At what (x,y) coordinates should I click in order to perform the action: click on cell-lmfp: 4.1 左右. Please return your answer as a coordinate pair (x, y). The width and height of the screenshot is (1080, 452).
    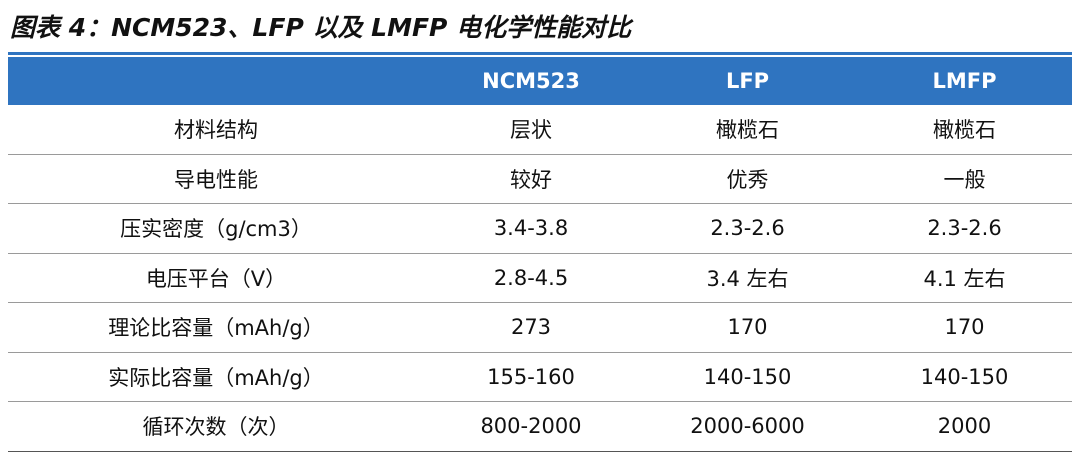
    Looking at the image, I should click on (964, 278).